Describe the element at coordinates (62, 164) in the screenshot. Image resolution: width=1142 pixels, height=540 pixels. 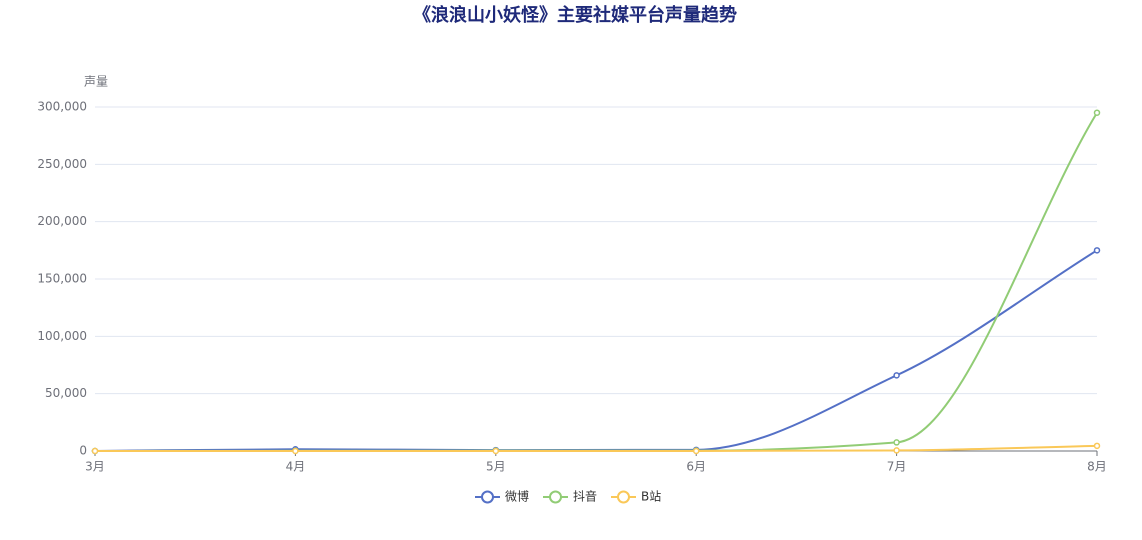
I see `y-tick-label: 250,000` at that location.